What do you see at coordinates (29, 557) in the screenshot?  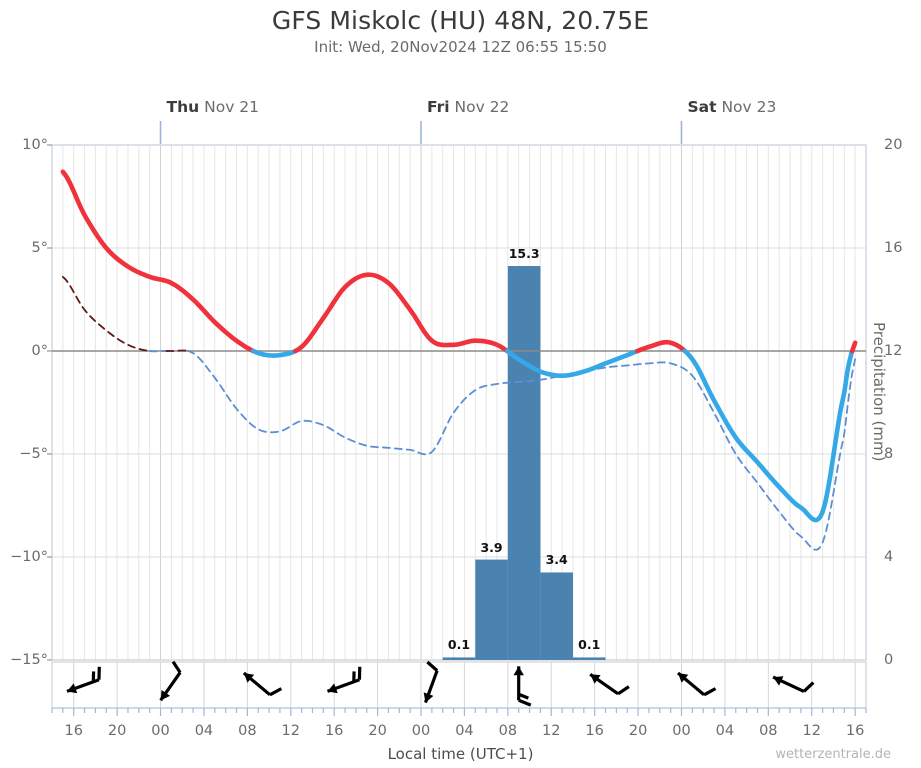 I see `temperature-axis-label: −10°` at bounding box center [29, 557].